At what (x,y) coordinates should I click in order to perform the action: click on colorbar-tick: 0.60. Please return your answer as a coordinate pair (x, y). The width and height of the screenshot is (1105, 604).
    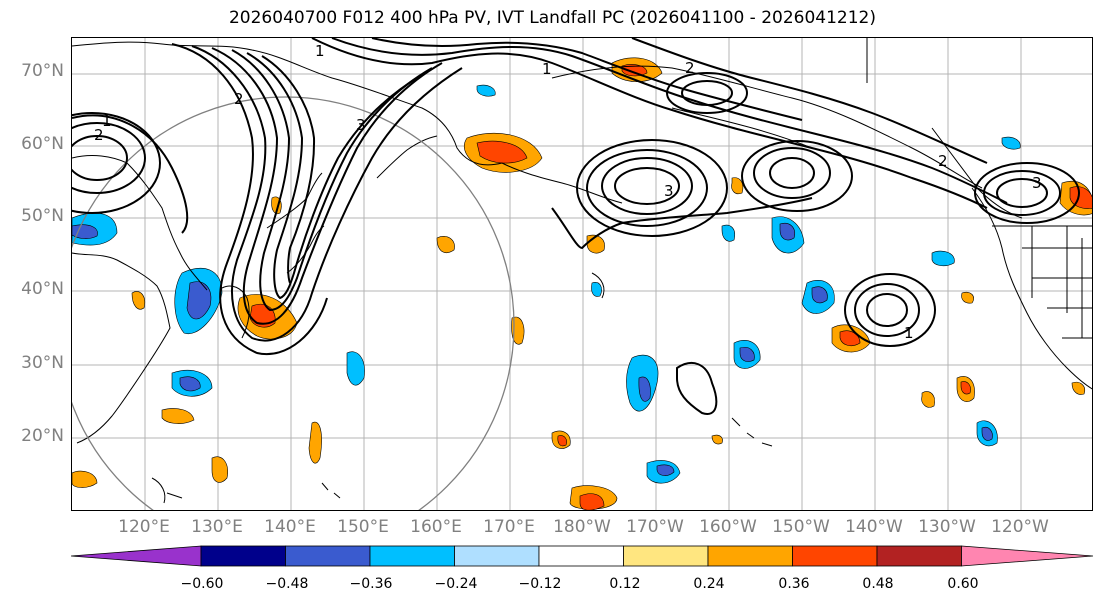
    Looking at the image, I should click on (963, 584).